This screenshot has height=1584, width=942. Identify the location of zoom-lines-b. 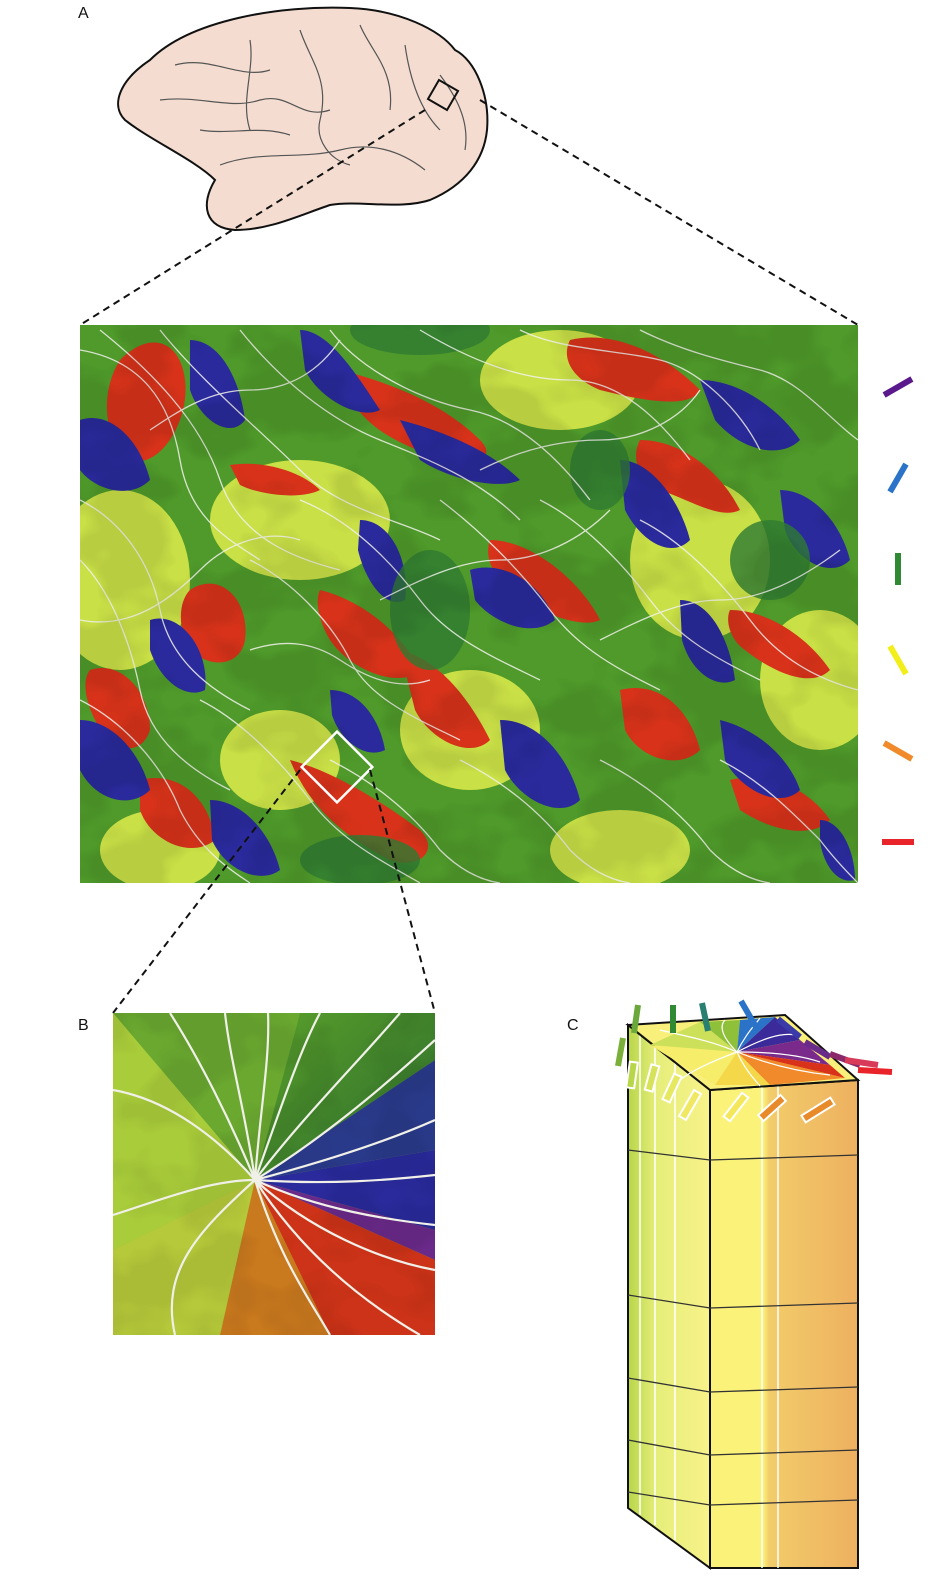
(274, 891).